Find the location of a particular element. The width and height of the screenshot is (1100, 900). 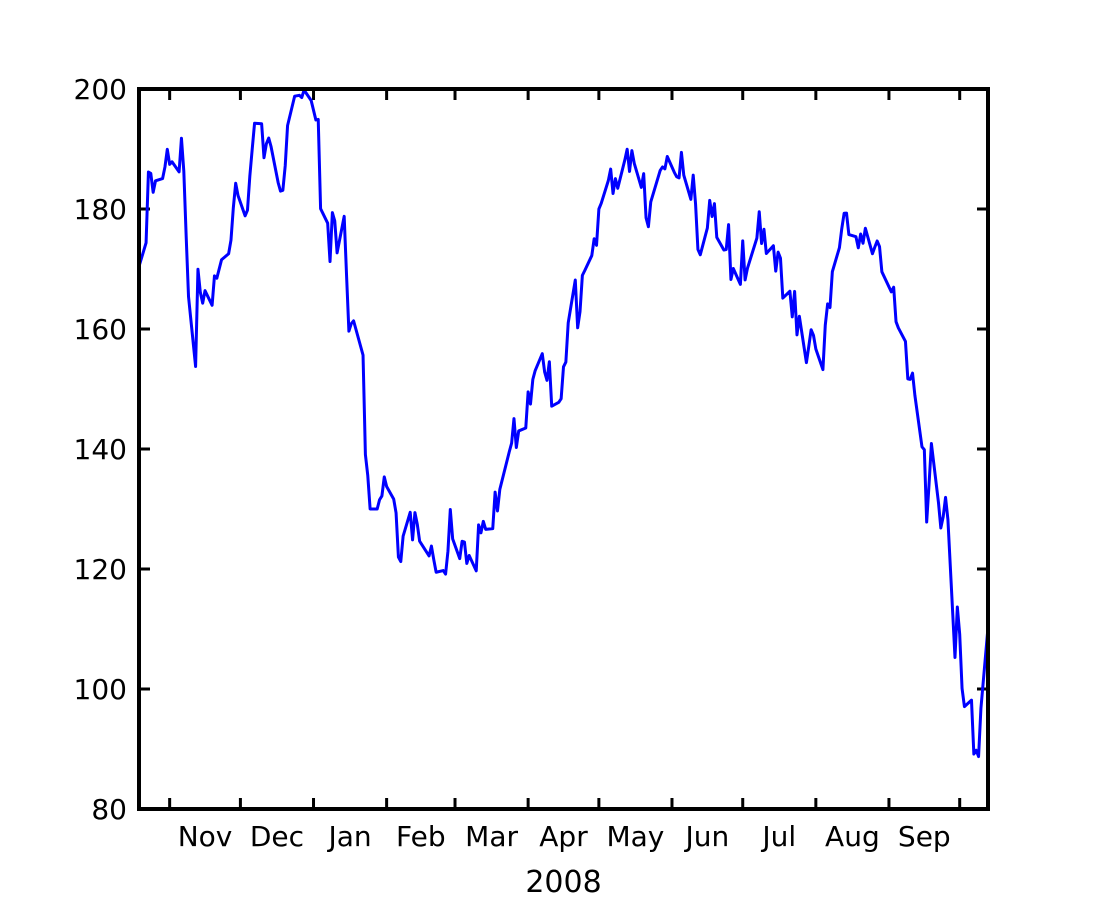

x-tick-label: Apr is located at coordinates (563, 836).